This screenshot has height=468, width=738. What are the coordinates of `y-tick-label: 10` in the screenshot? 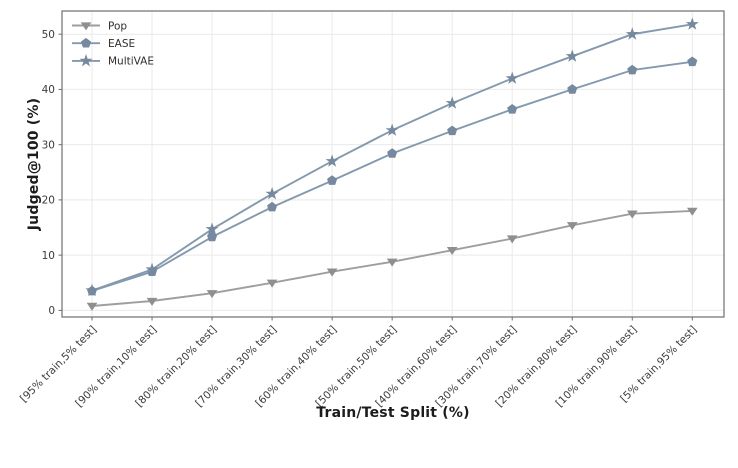 It's located at (48, 256).